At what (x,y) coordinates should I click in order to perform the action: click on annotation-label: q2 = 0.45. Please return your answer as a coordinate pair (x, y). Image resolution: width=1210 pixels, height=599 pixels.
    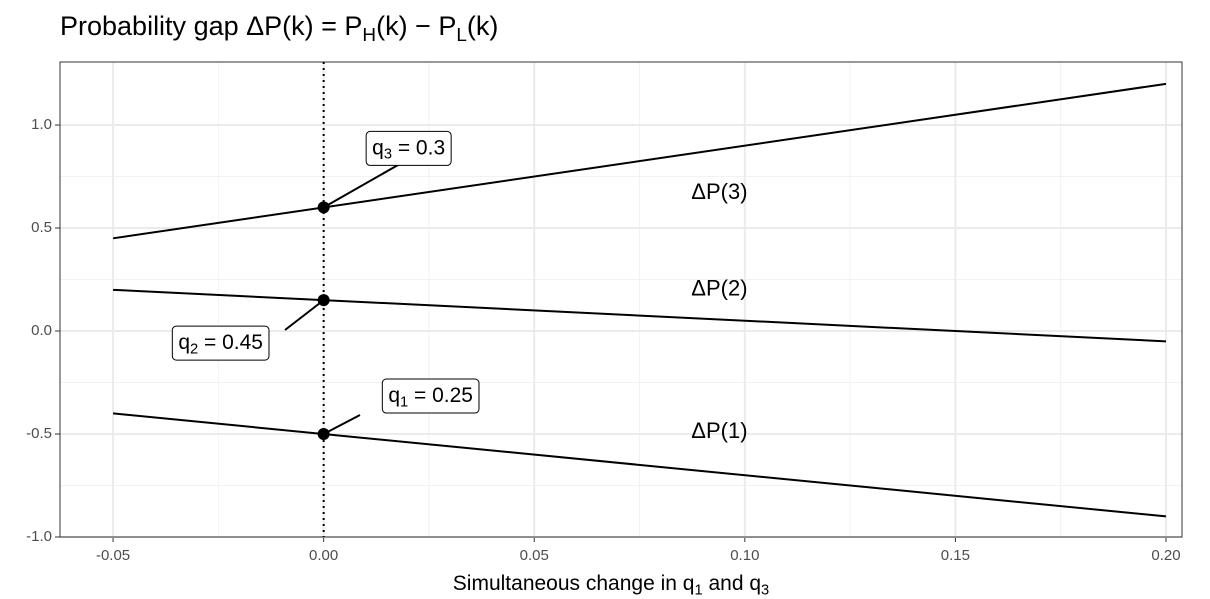
    Looking at the image, I should click on (220, 344).